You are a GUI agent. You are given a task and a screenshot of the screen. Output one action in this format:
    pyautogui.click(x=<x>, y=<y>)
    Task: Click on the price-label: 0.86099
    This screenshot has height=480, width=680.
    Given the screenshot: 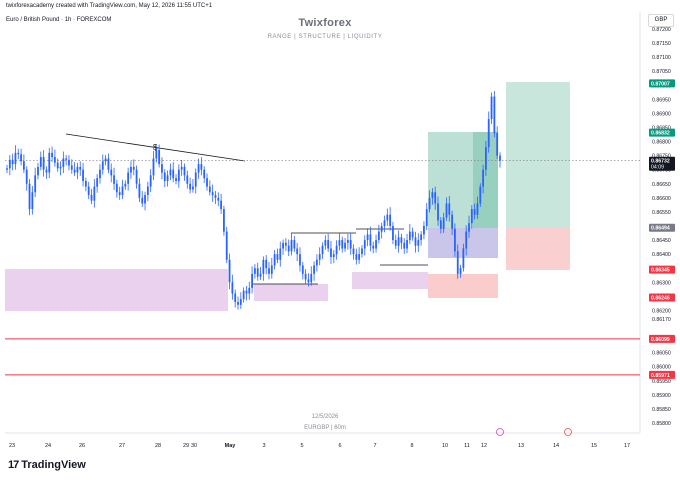 What is the action you would take?
    pyautogui.click(x=660, y=340)
    